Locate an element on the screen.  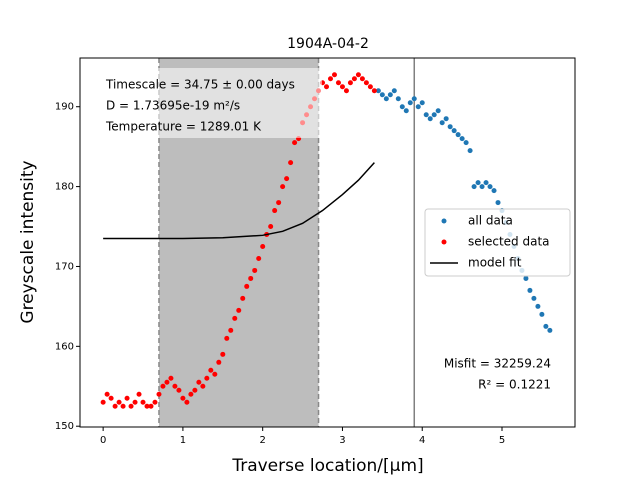
y-tick-label: 160 is located at coordinates (64, 346).